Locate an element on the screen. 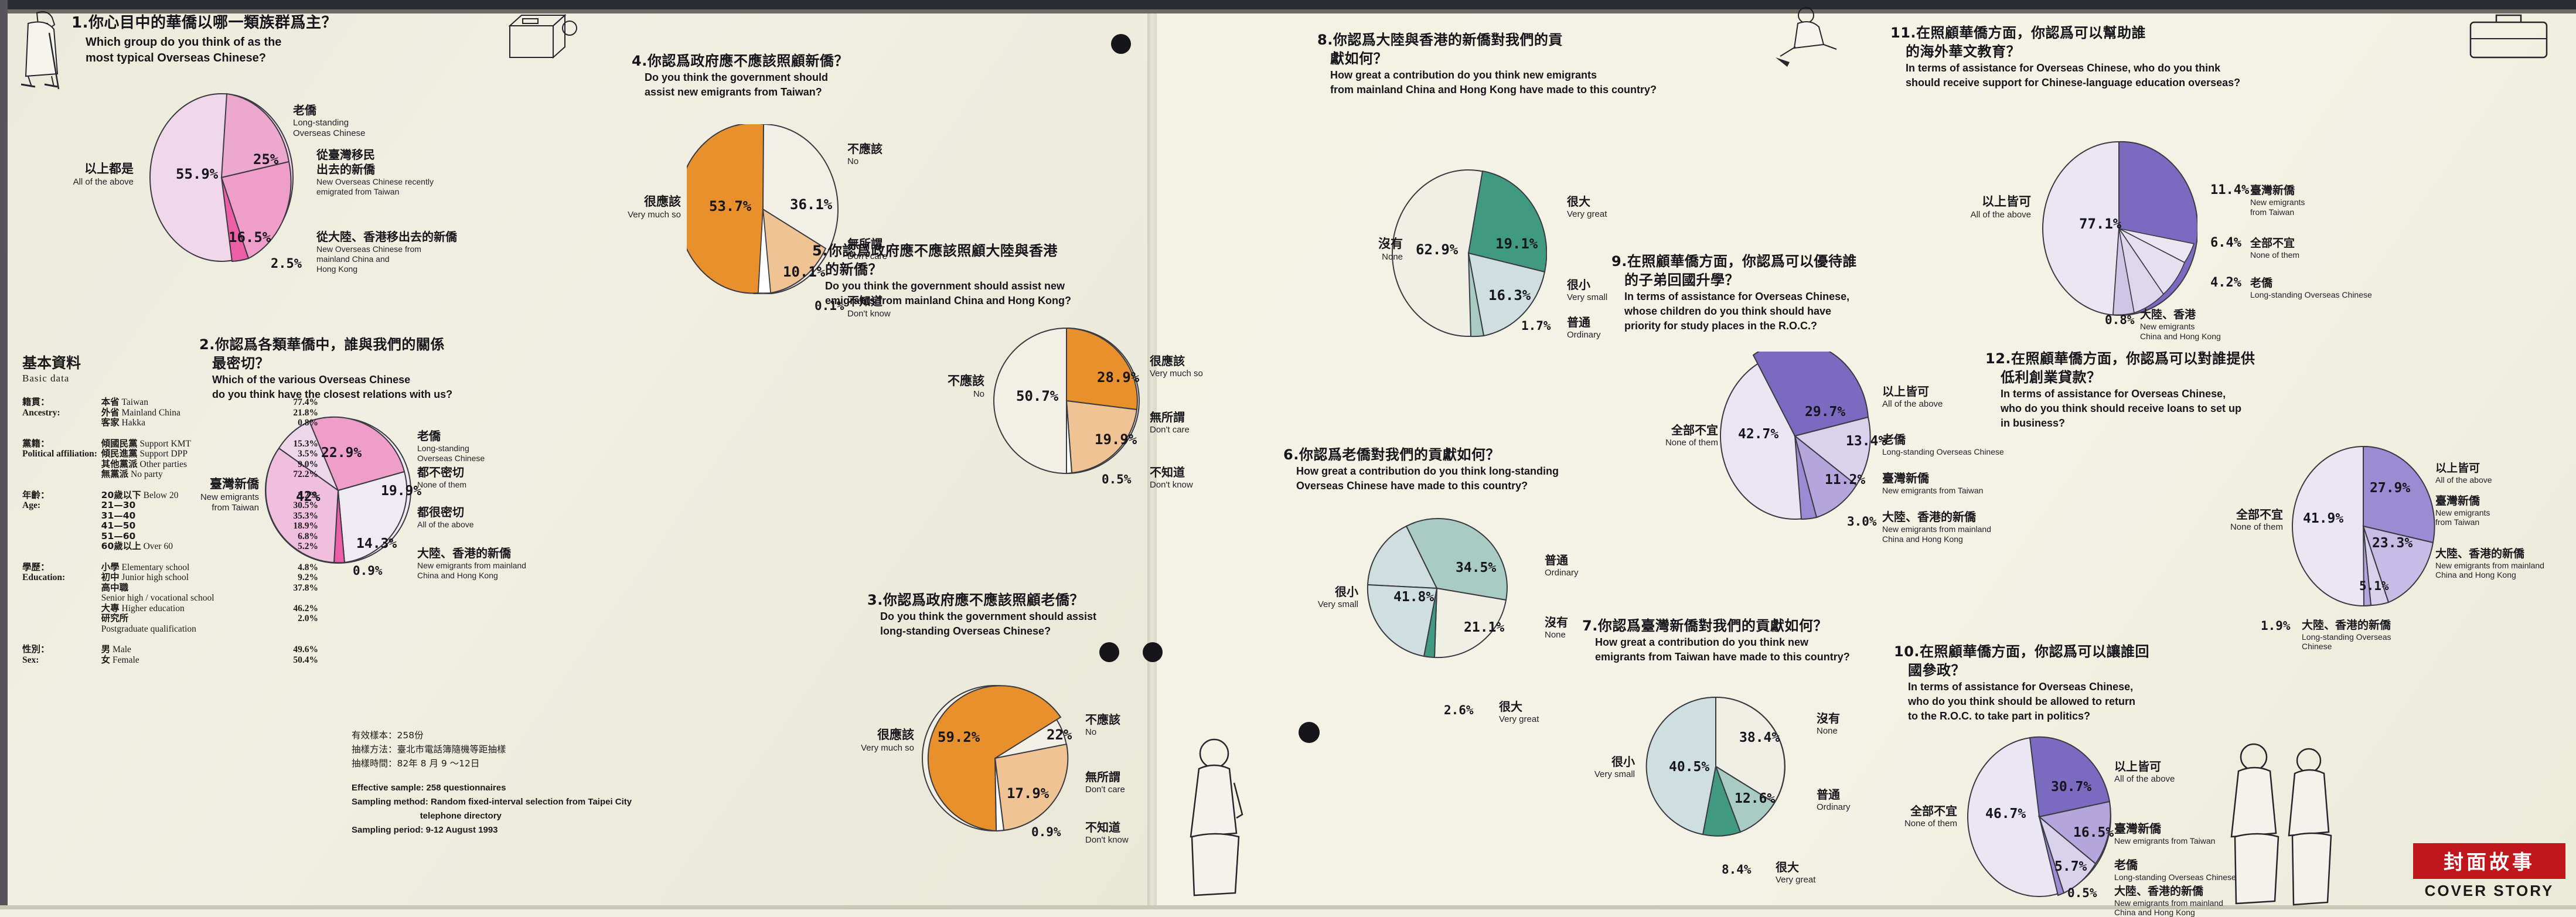 This screenshot has width=2576, height=917. q8-value-0: 62.9% is located at coordinates (1437, 249).